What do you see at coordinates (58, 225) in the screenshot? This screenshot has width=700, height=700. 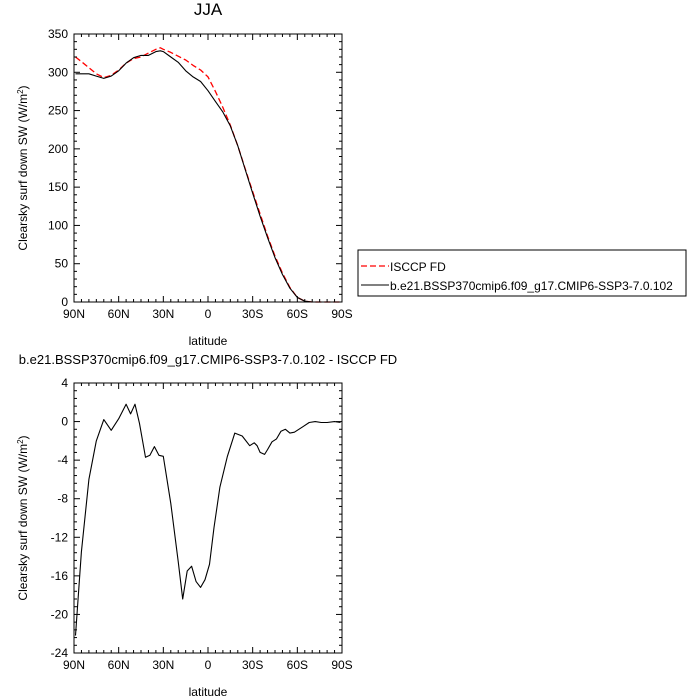 I see `top-ytick-label: 100` at bounding box center [58, 225].